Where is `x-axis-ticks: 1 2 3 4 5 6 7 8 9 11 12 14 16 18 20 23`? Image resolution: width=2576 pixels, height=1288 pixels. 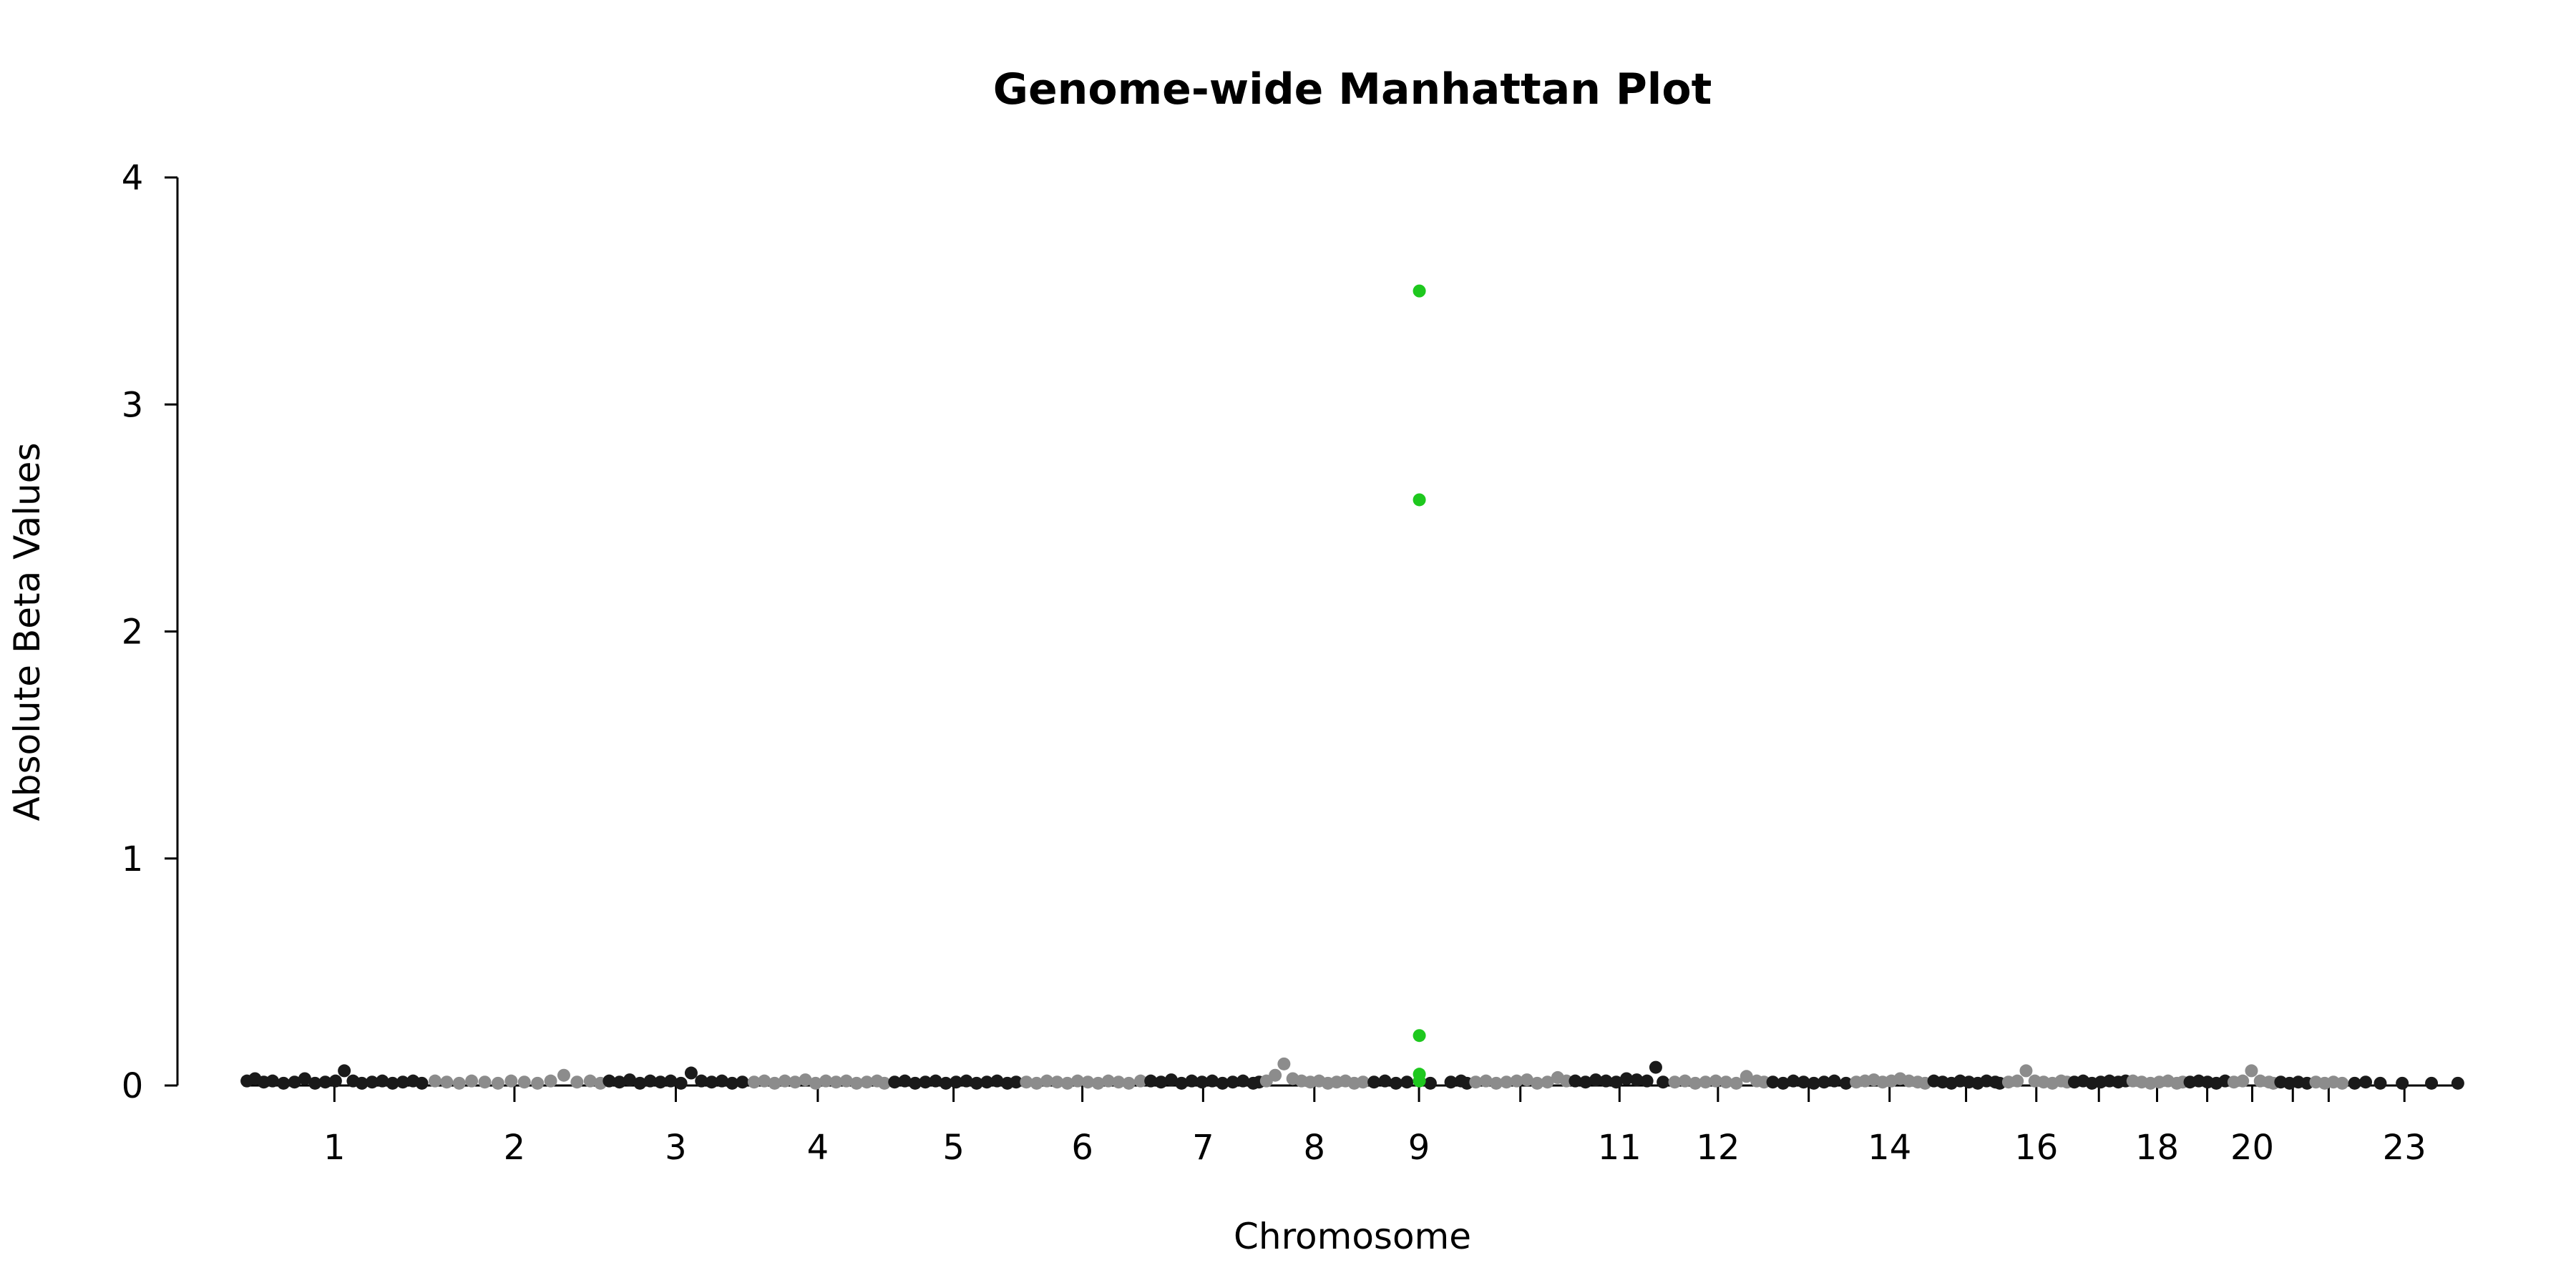 x-axis-ticks: 1 2 3 4 5 6 7 8 9 11 12 14 16 18 20 23 is located at coordinates (1374, 1126).